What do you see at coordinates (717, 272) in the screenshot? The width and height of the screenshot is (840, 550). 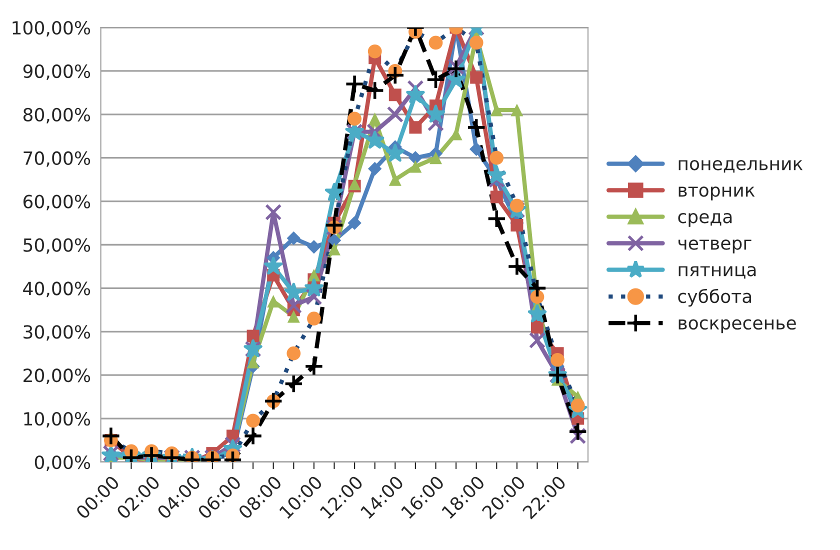 I see `legend-label: пятница` at bounding box center [717, 272].